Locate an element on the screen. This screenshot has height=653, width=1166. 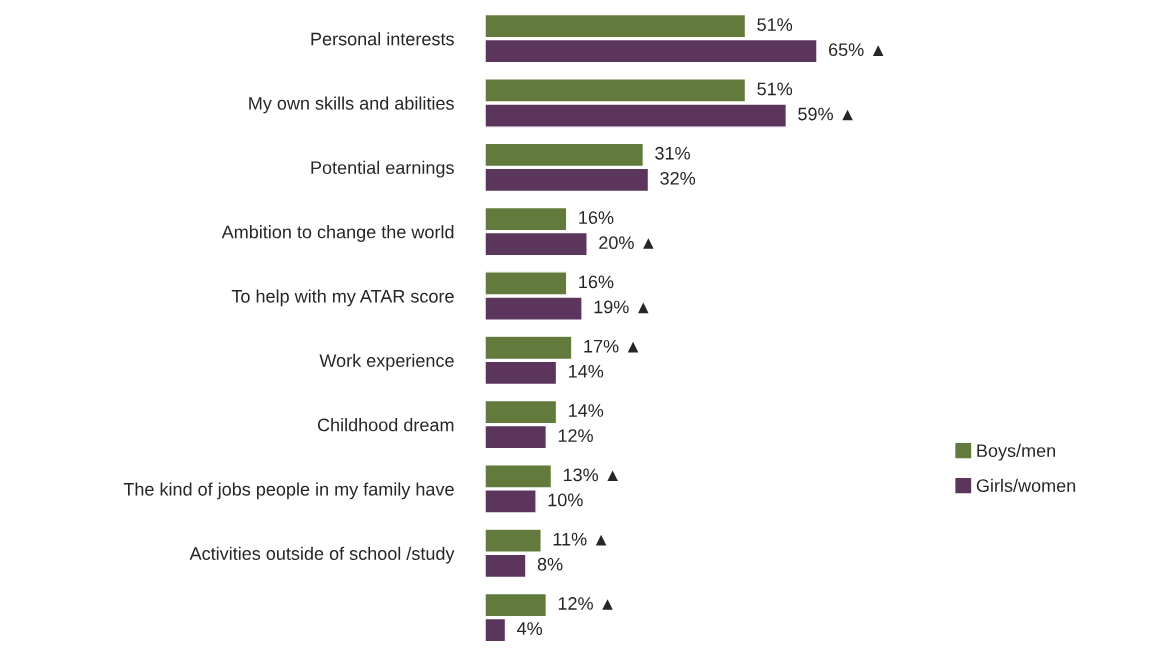
data-label: 4% is located at coordinates (530, 628).